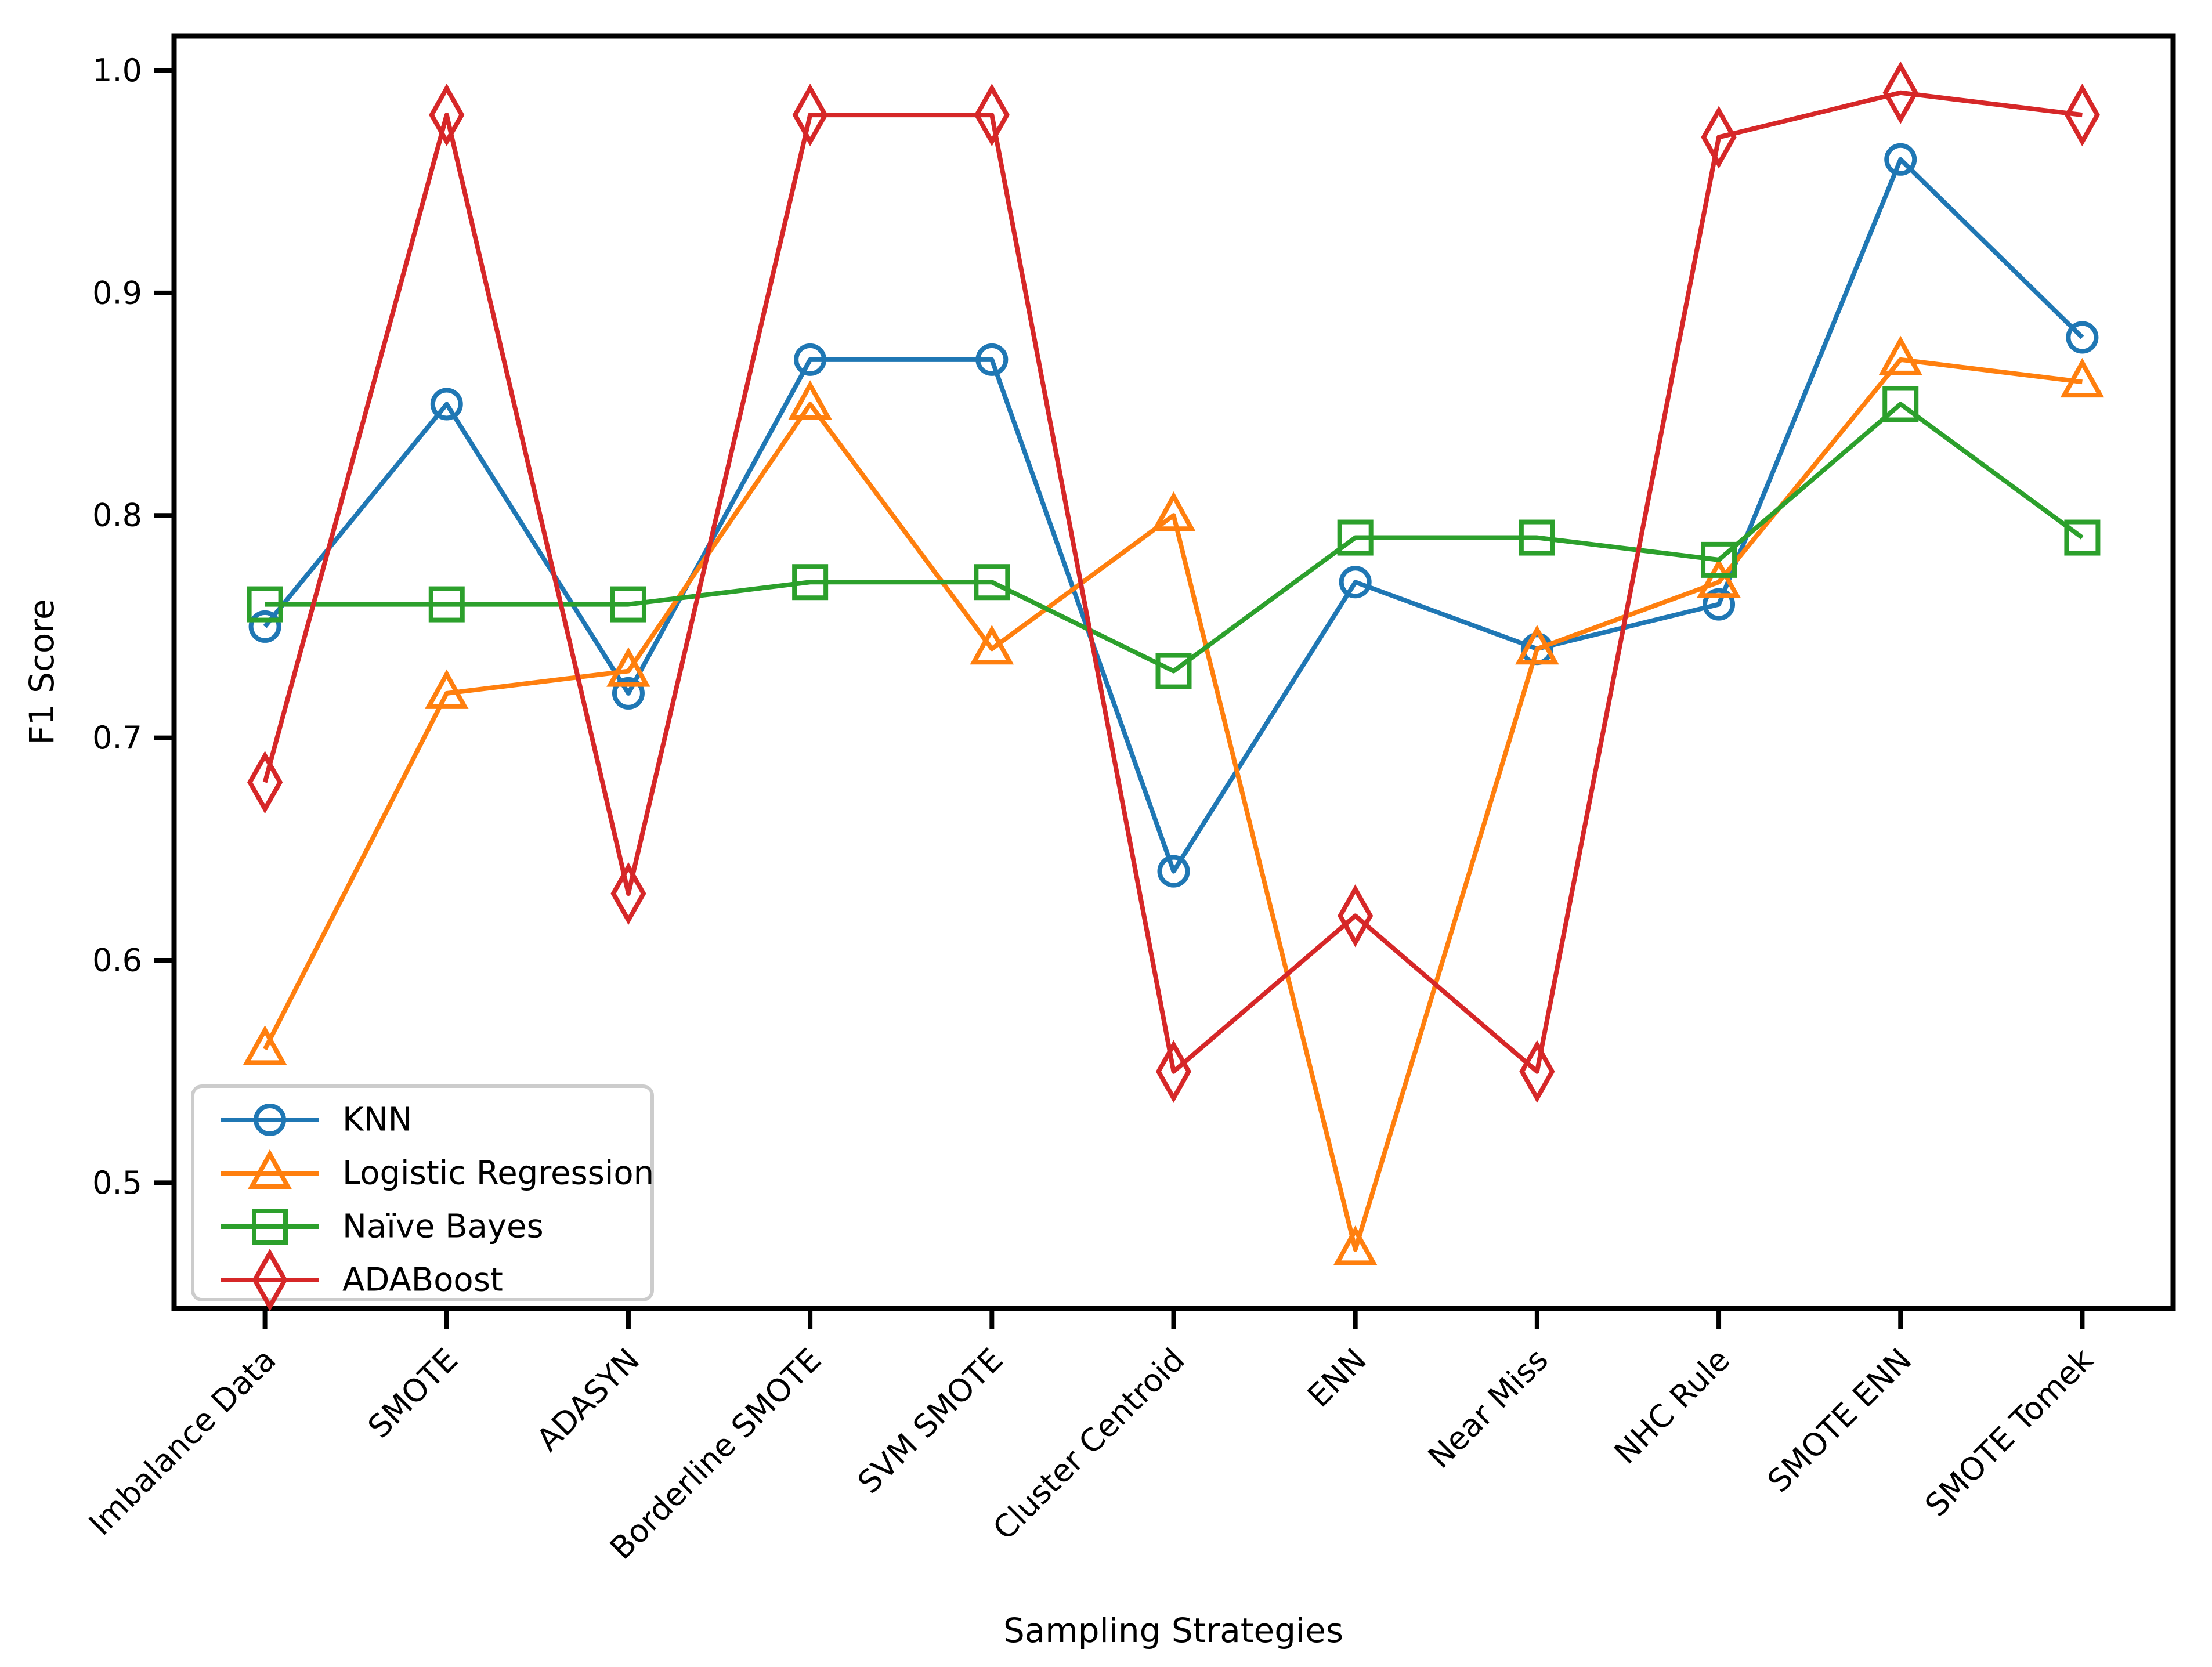 This screenshot has width=2212, height=1667. What do you see at coordinates (1672, 1406) in the screenshot?
I see `x-tick-label: NHC Rule` at bounding box center [1672, 1406].